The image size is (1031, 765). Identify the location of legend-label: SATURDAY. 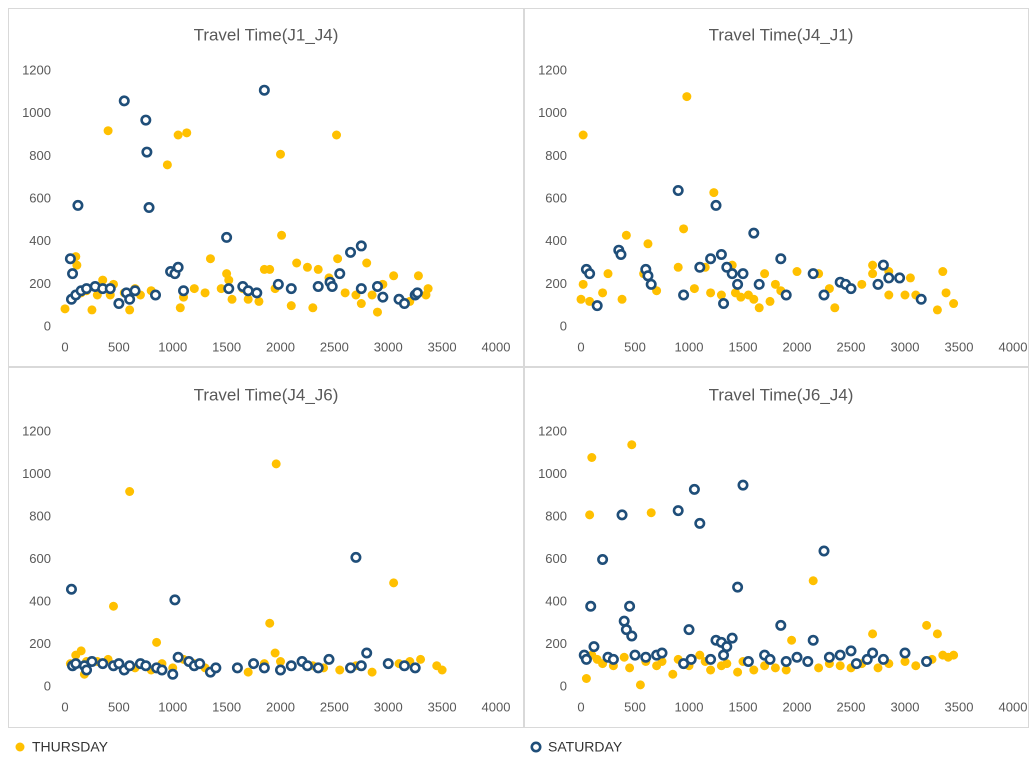
(585, 747).